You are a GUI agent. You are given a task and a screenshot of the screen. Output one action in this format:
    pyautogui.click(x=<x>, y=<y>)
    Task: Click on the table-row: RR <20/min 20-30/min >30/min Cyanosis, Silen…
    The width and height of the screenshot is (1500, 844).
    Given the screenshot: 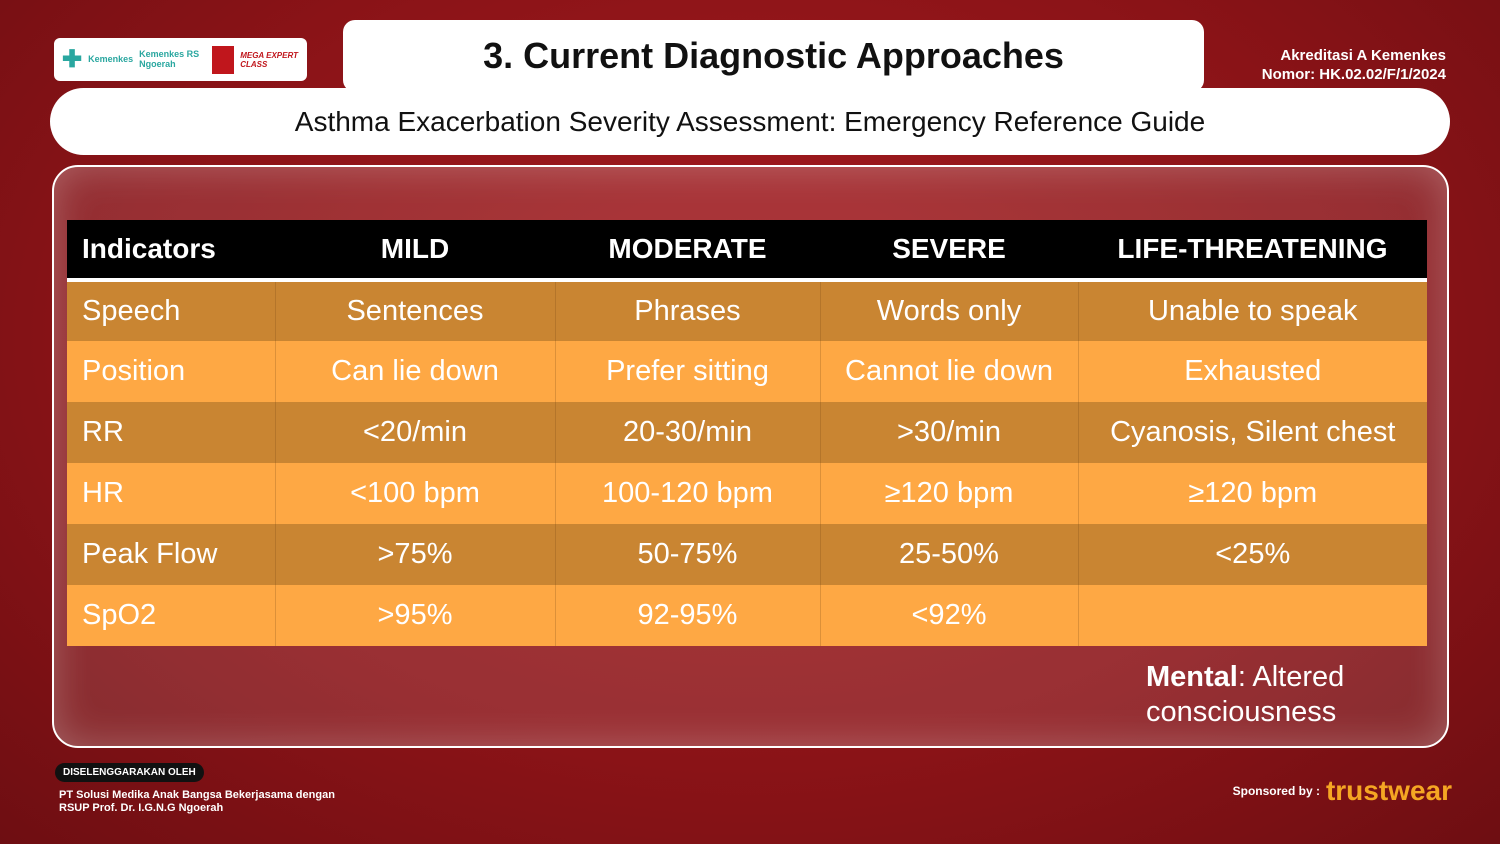 What is the action you would take?
    pyautogui.click(x=747, y=432)
    